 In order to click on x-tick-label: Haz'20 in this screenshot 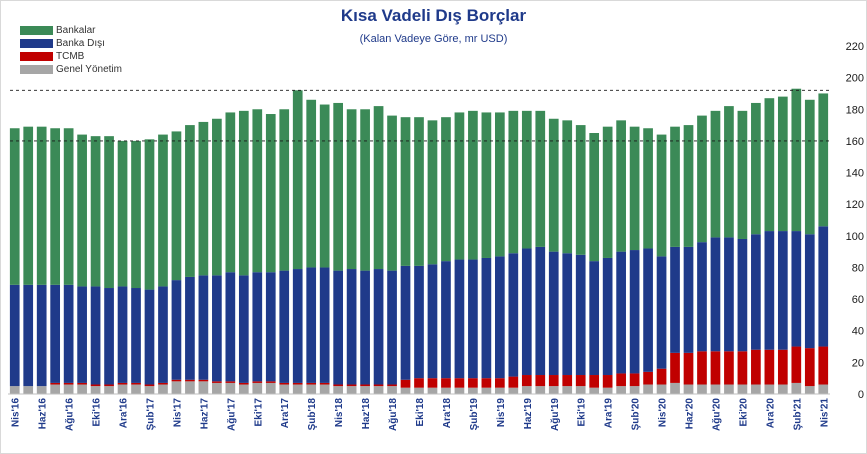, I will do `click(690, 414)`.